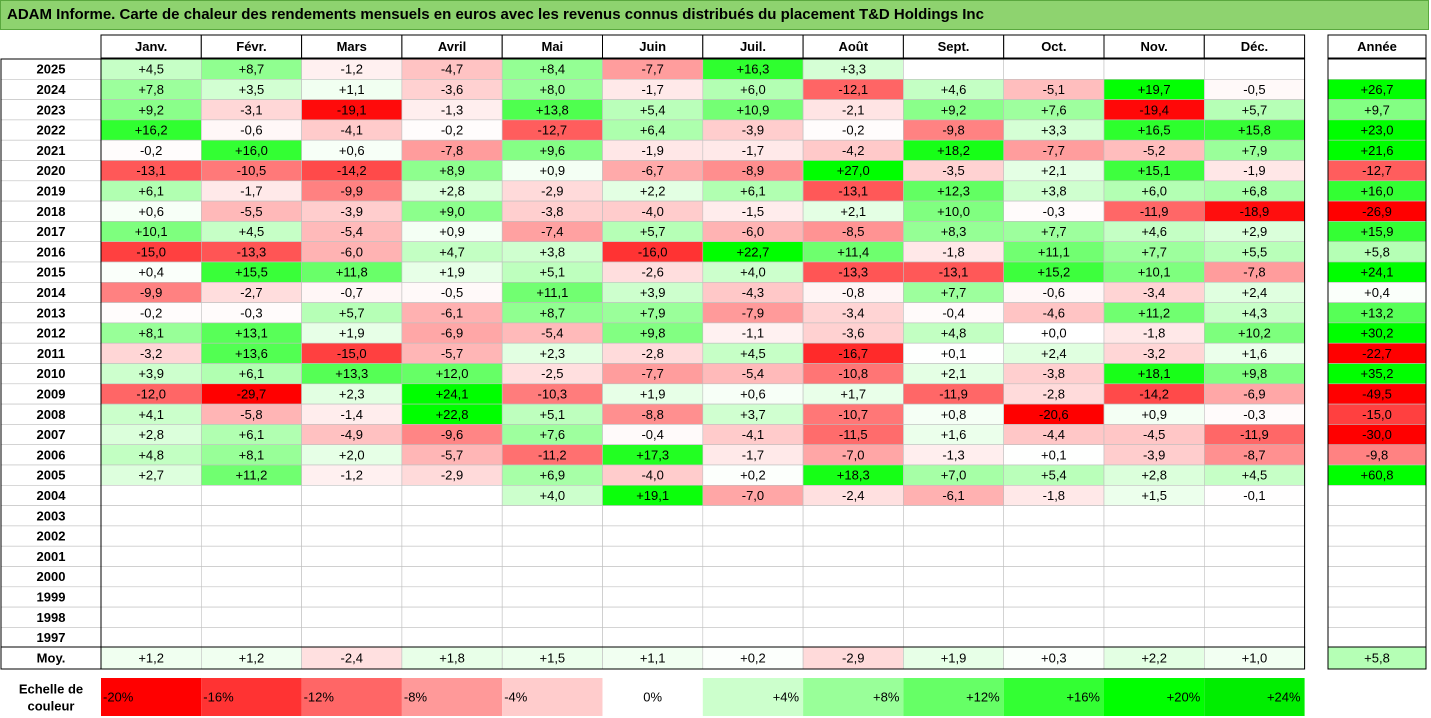  What do you see at coordinates (853, 333) in the screenshot?
I see `cell-value: -3,6` at bounding box center [853, 333].